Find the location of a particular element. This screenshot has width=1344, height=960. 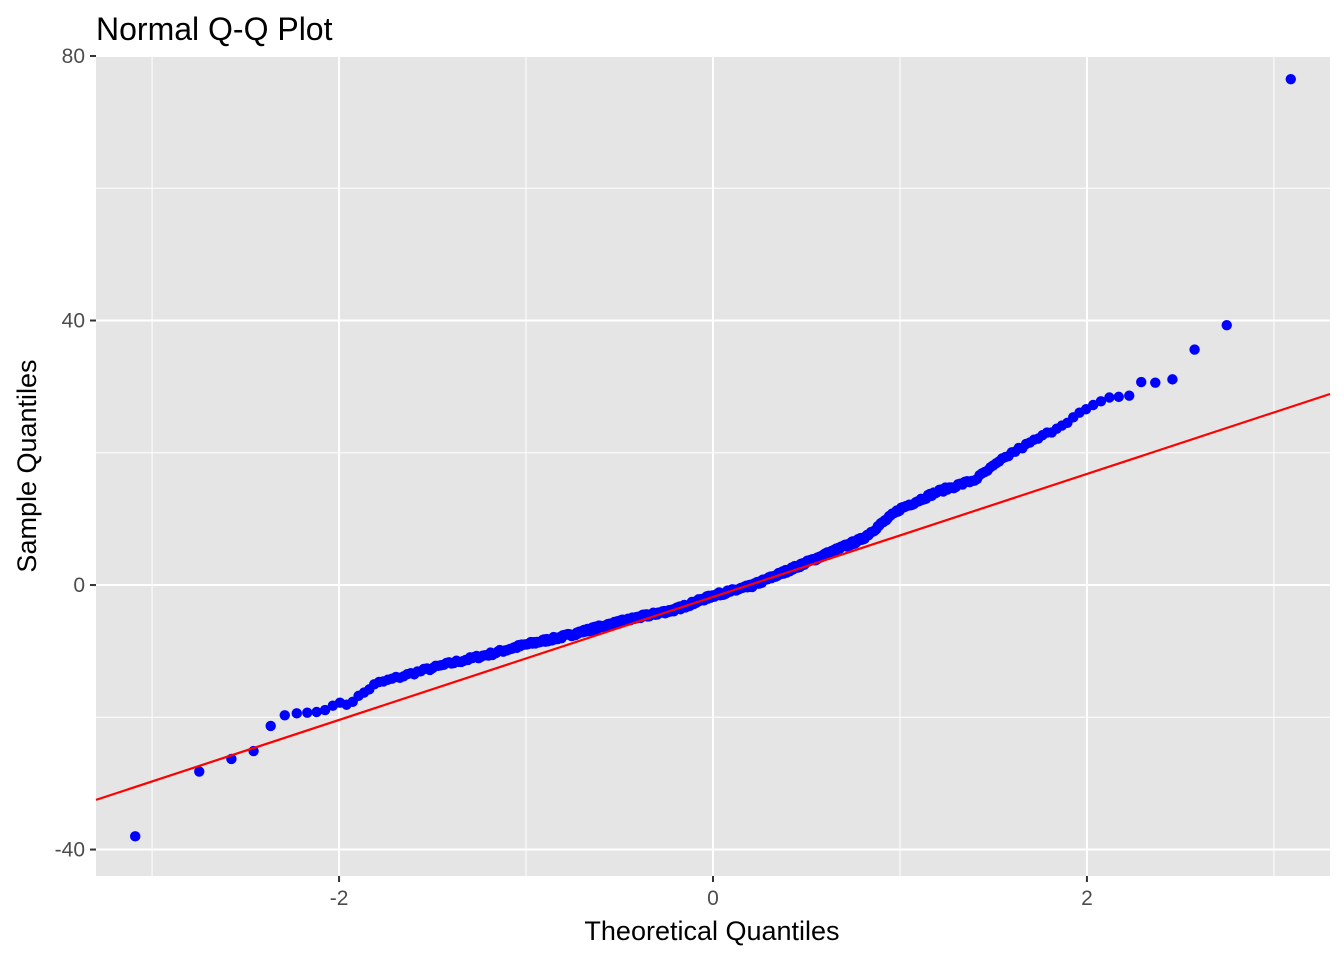

x-tick-label: -2 is located at coordinates (339, 898).